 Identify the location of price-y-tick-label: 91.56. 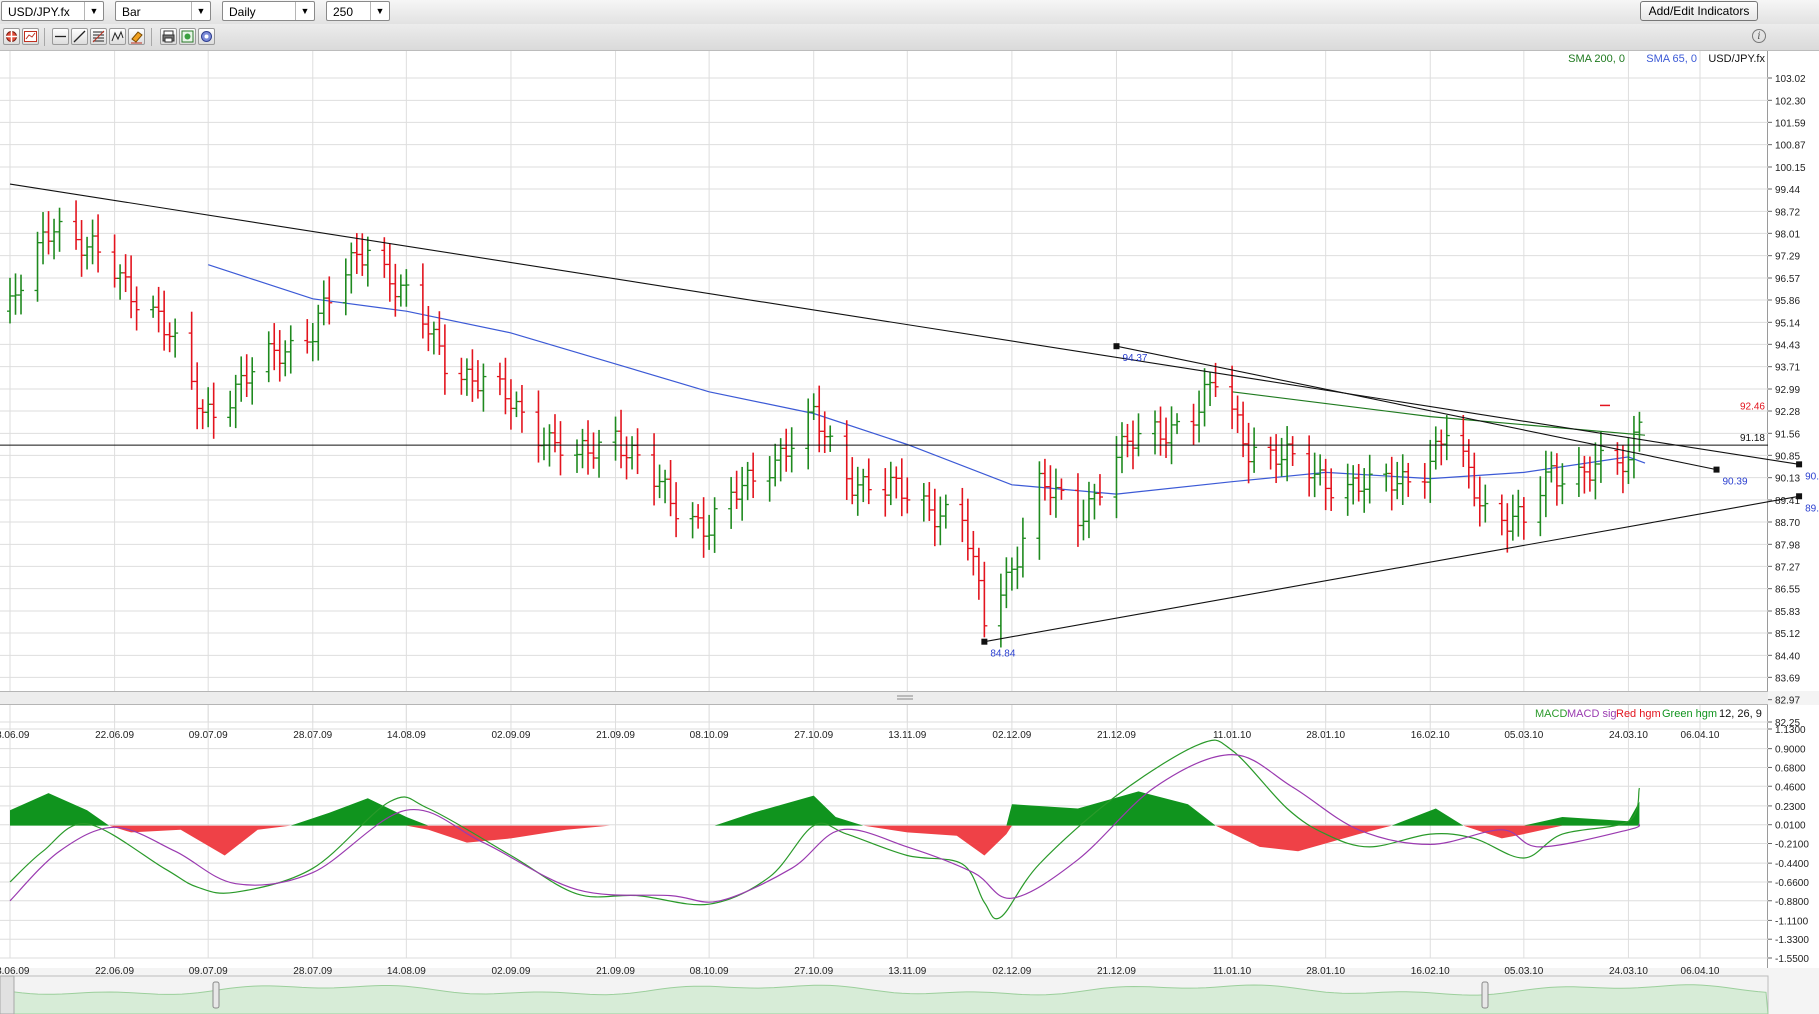
(1787, 434).